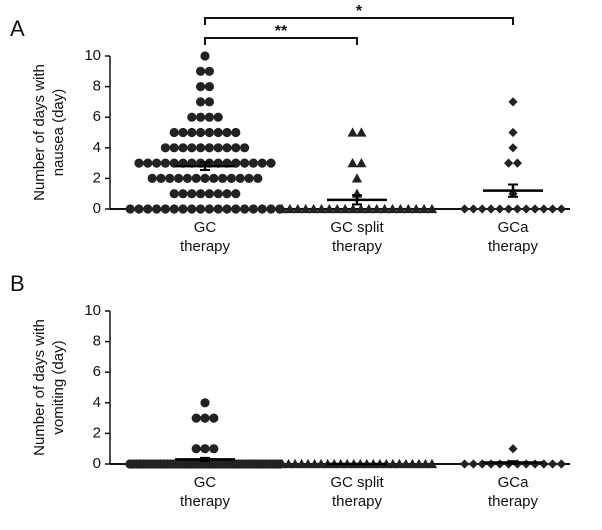 The height and width of the screenshot is (530, 602). Describe the element at coordinates (359, 11) in the screenshot. I see `significance-label: *` at that location.